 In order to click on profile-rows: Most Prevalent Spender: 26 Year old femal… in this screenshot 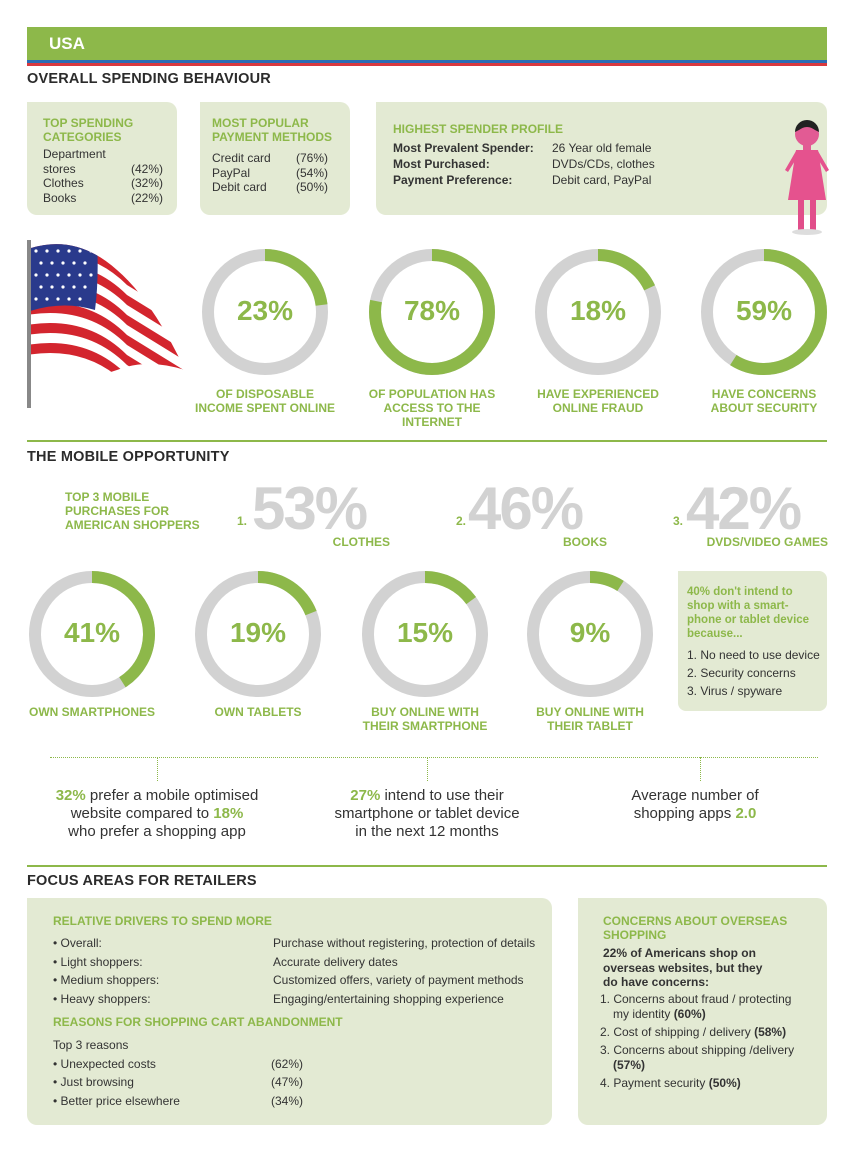, I will do `click(524, 164)`.